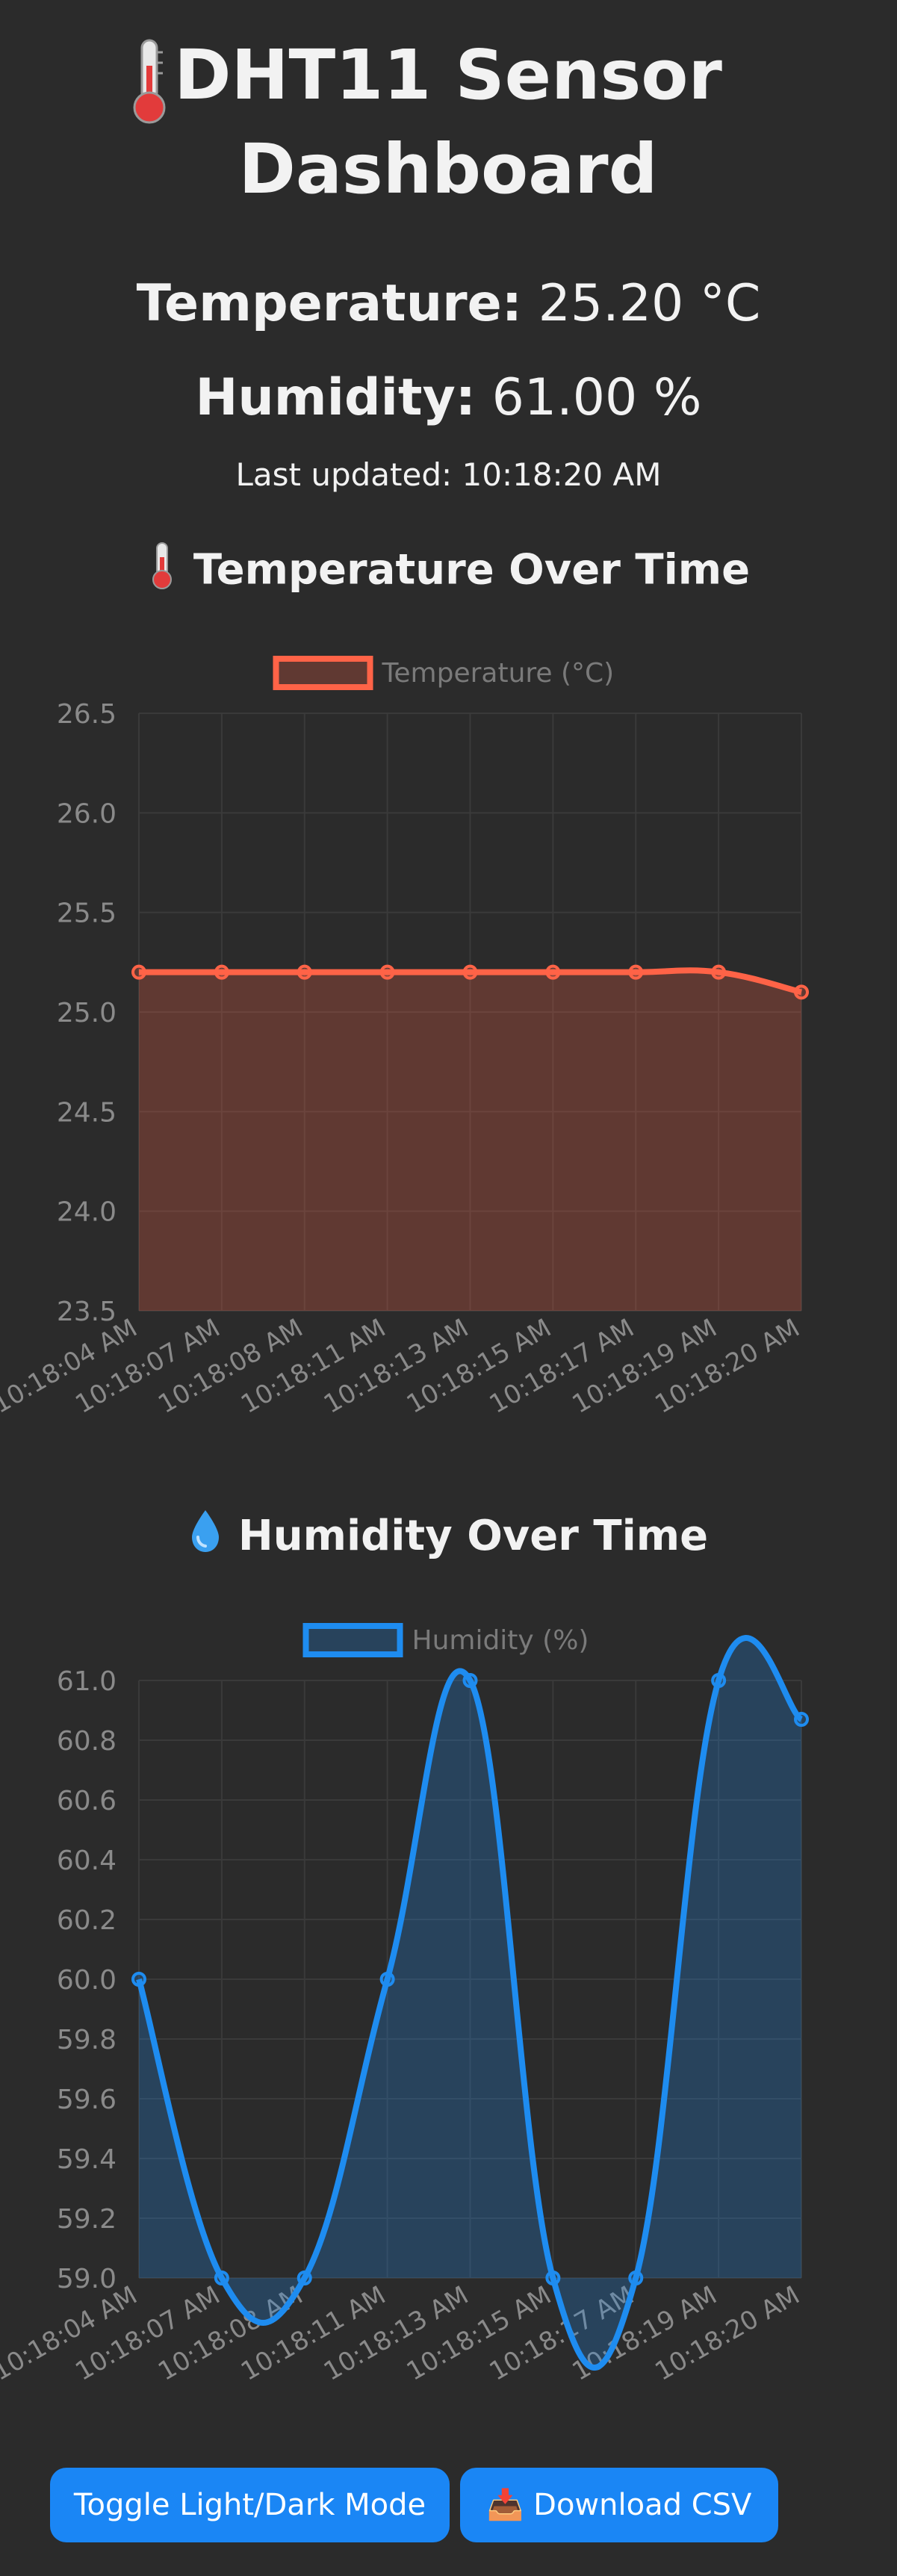 This screenshot has width=897, height=2576. I want to click on y-tick-label: 26.5, so click(87, 715).